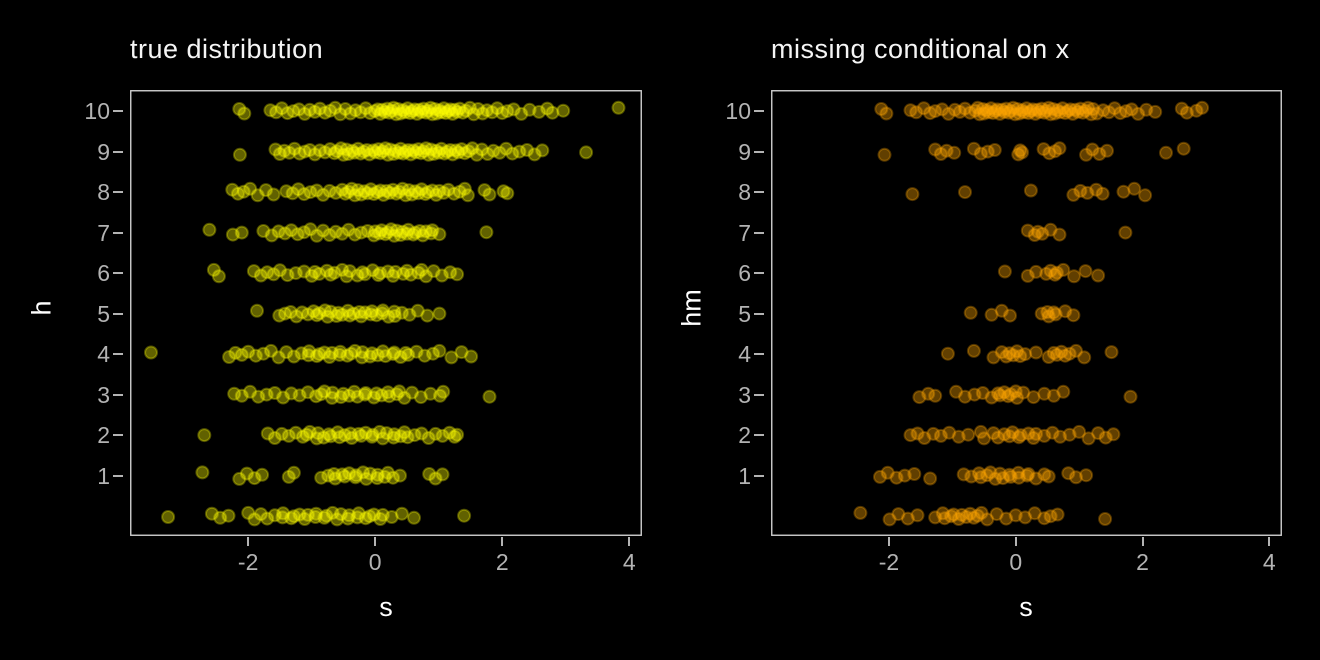 This screenshot has width=1320, height=660. Describe the element at coordinates (103, 232) in the screenshot. I see `y-tick-label: 7` at that location.